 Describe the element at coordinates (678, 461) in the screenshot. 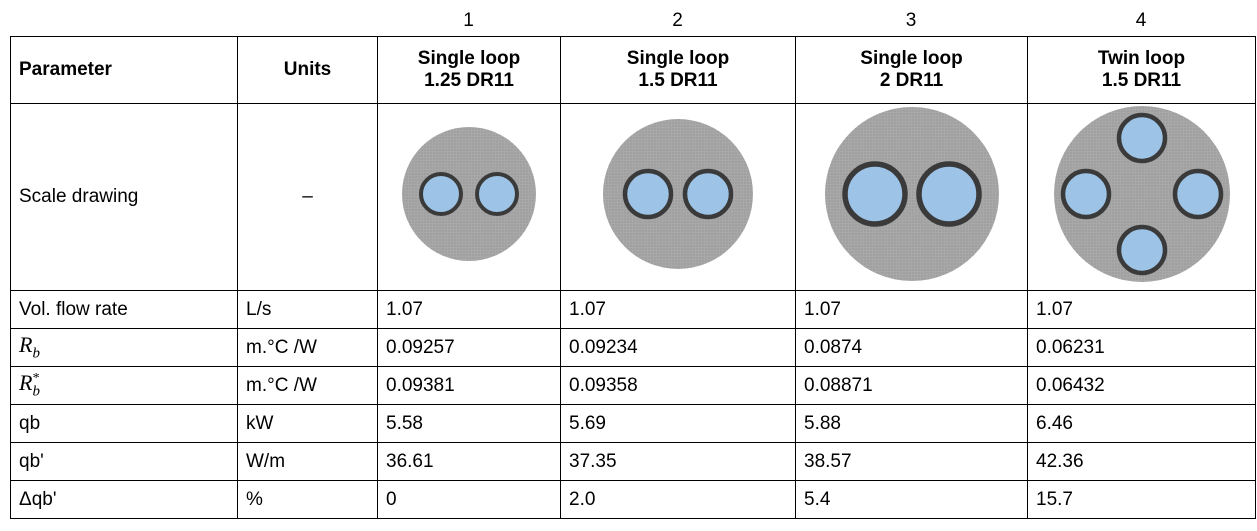

I see `cell: 37.35` at that location.